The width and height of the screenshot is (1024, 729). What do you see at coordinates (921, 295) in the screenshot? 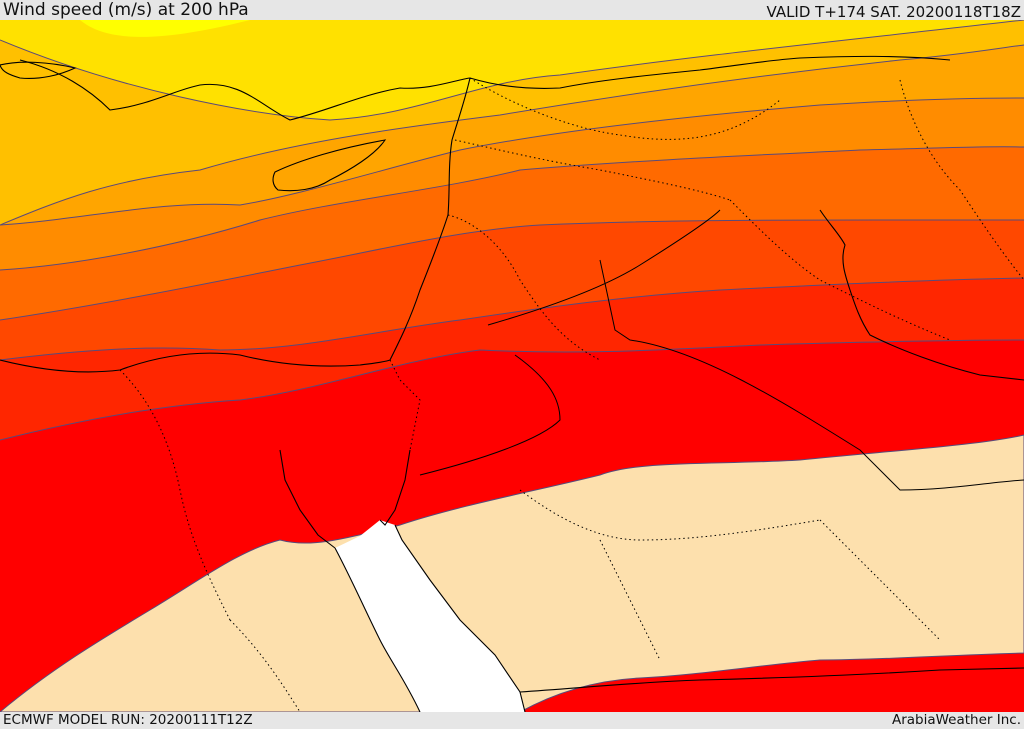
I see `coastline-persian-gulf` at bounding box center [921, 295].